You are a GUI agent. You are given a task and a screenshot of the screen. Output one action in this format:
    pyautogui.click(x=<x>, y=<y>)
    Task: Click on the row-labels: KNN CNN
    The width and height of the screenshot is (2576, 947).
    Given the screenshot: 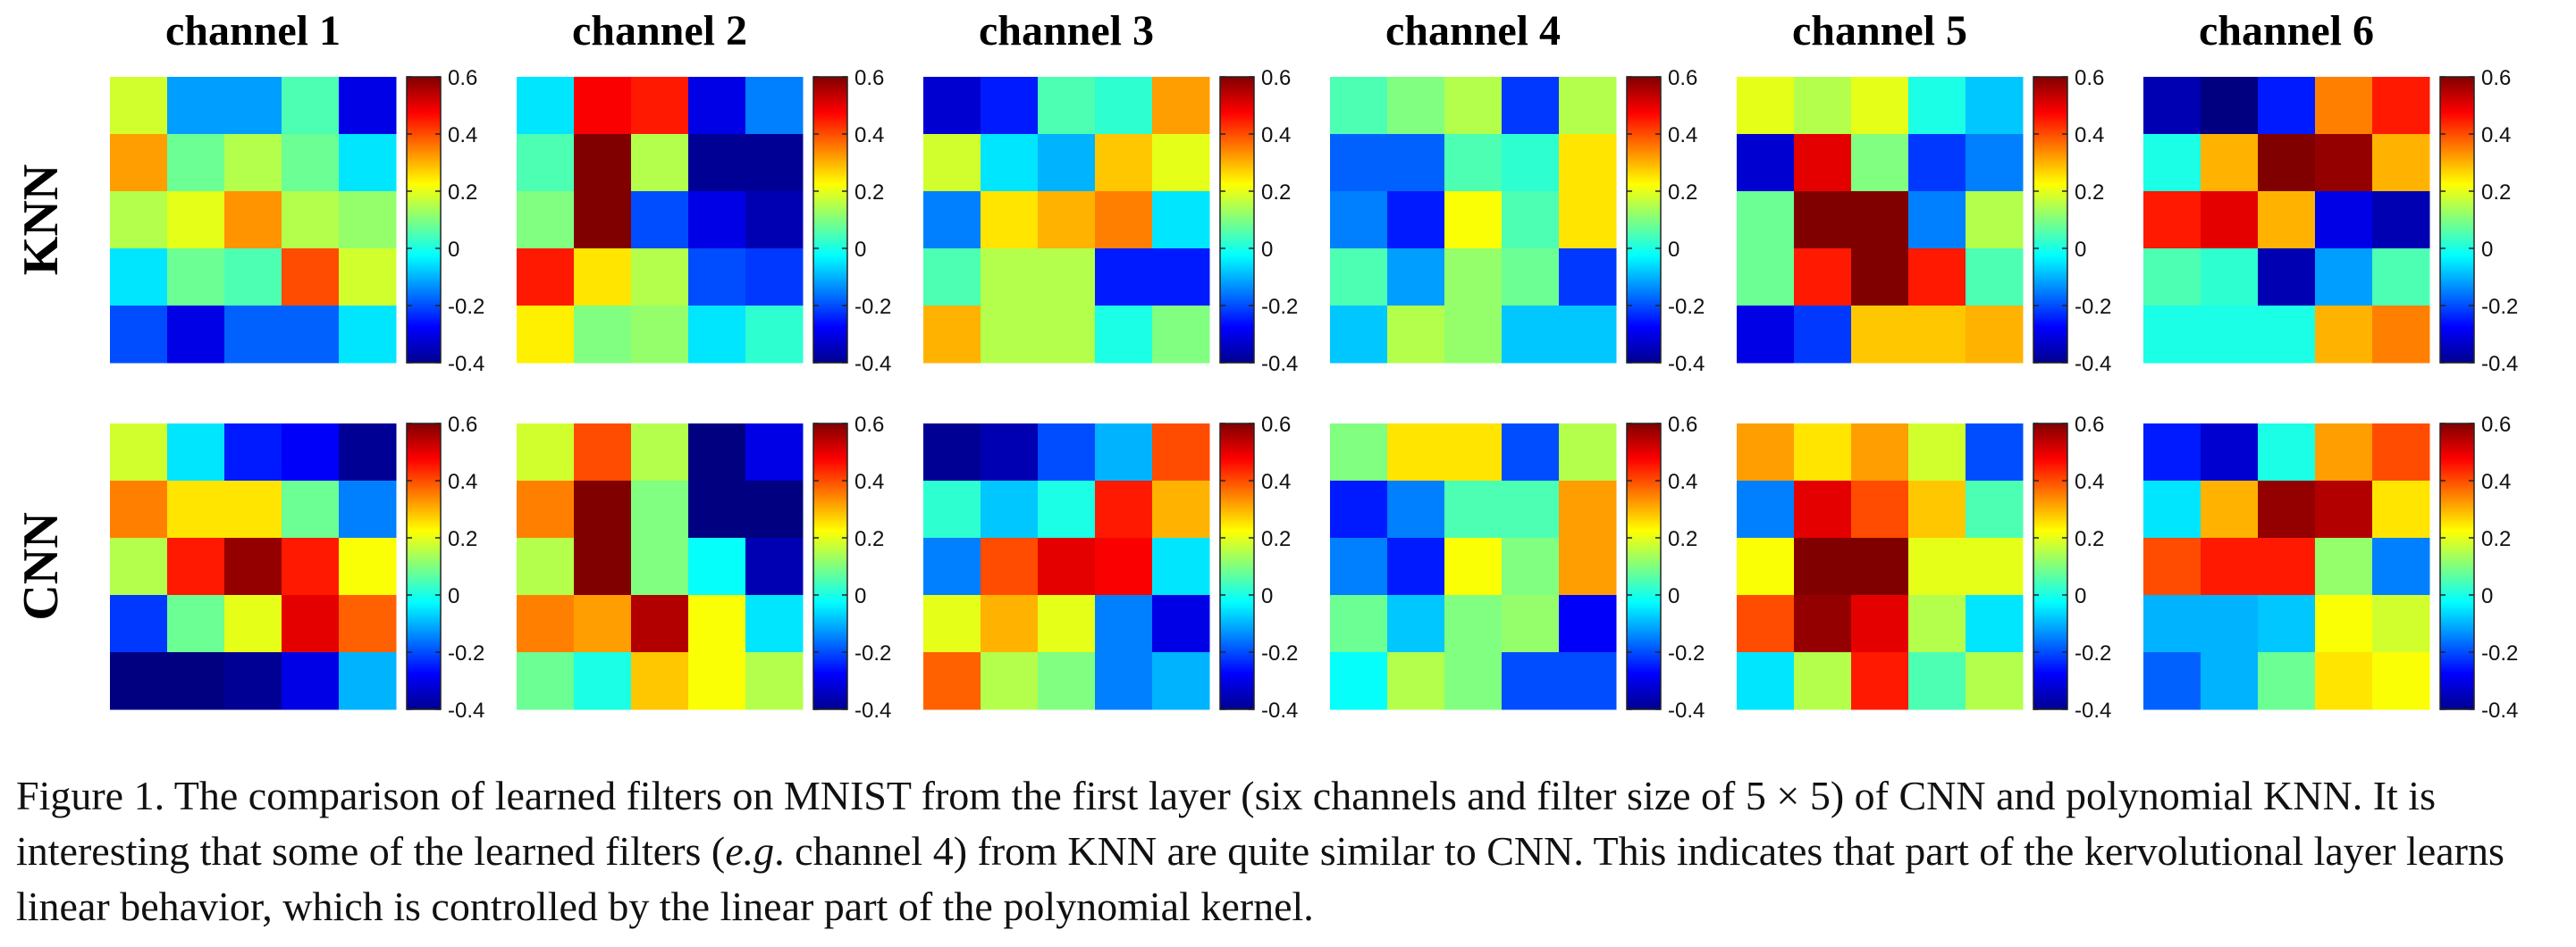 What is the action you would take?
    pyautogui.click(x=41, y=392)
    